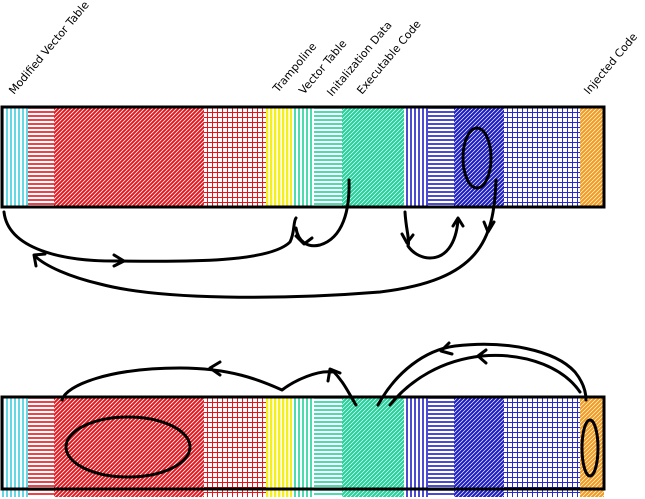 The image size is (645, 499). I want to click on flow-injected-hook-outer, so click(482, 374).